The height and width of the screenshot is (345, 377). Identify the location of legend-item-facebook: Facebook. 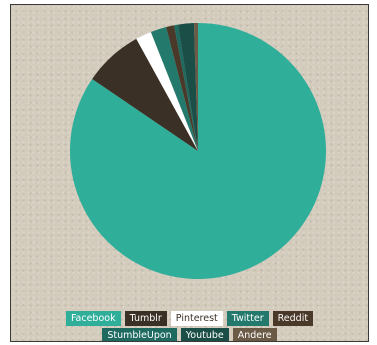
(93, 318).